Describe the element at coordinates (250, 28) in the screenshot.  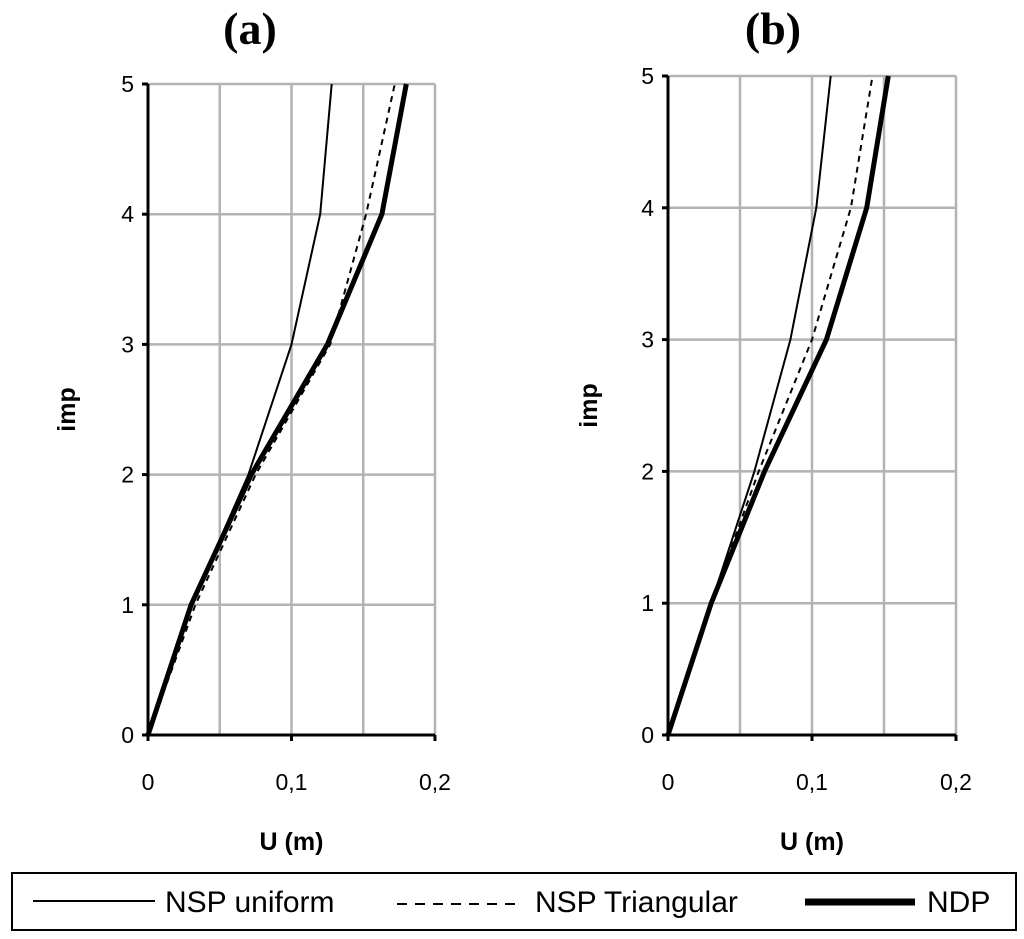
I see `panel-title-a: (a)` at that location.